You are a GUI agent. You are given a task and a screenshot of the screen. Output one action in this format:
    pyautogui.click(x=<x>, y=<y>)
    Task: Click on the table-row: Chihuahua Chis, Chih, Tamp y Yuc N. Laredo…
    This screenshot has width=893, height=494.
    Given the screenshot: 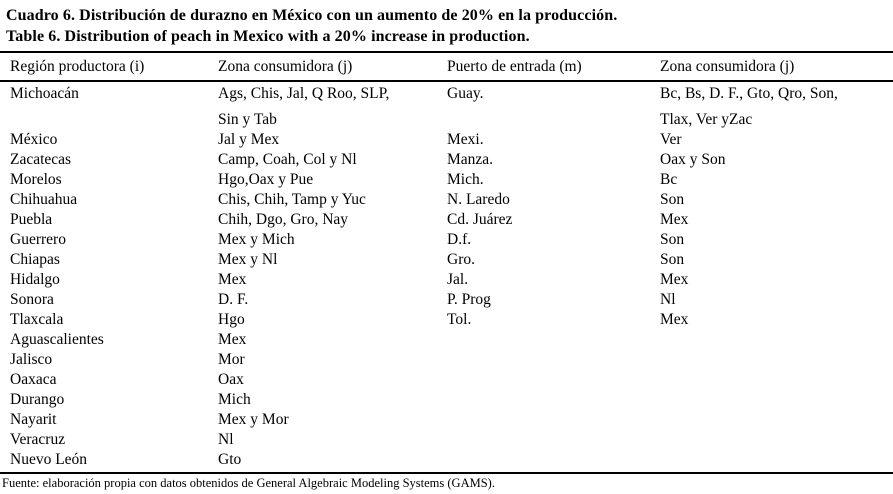 What is the action you would take?
    pyautogui.click(x=451, y=200)
    